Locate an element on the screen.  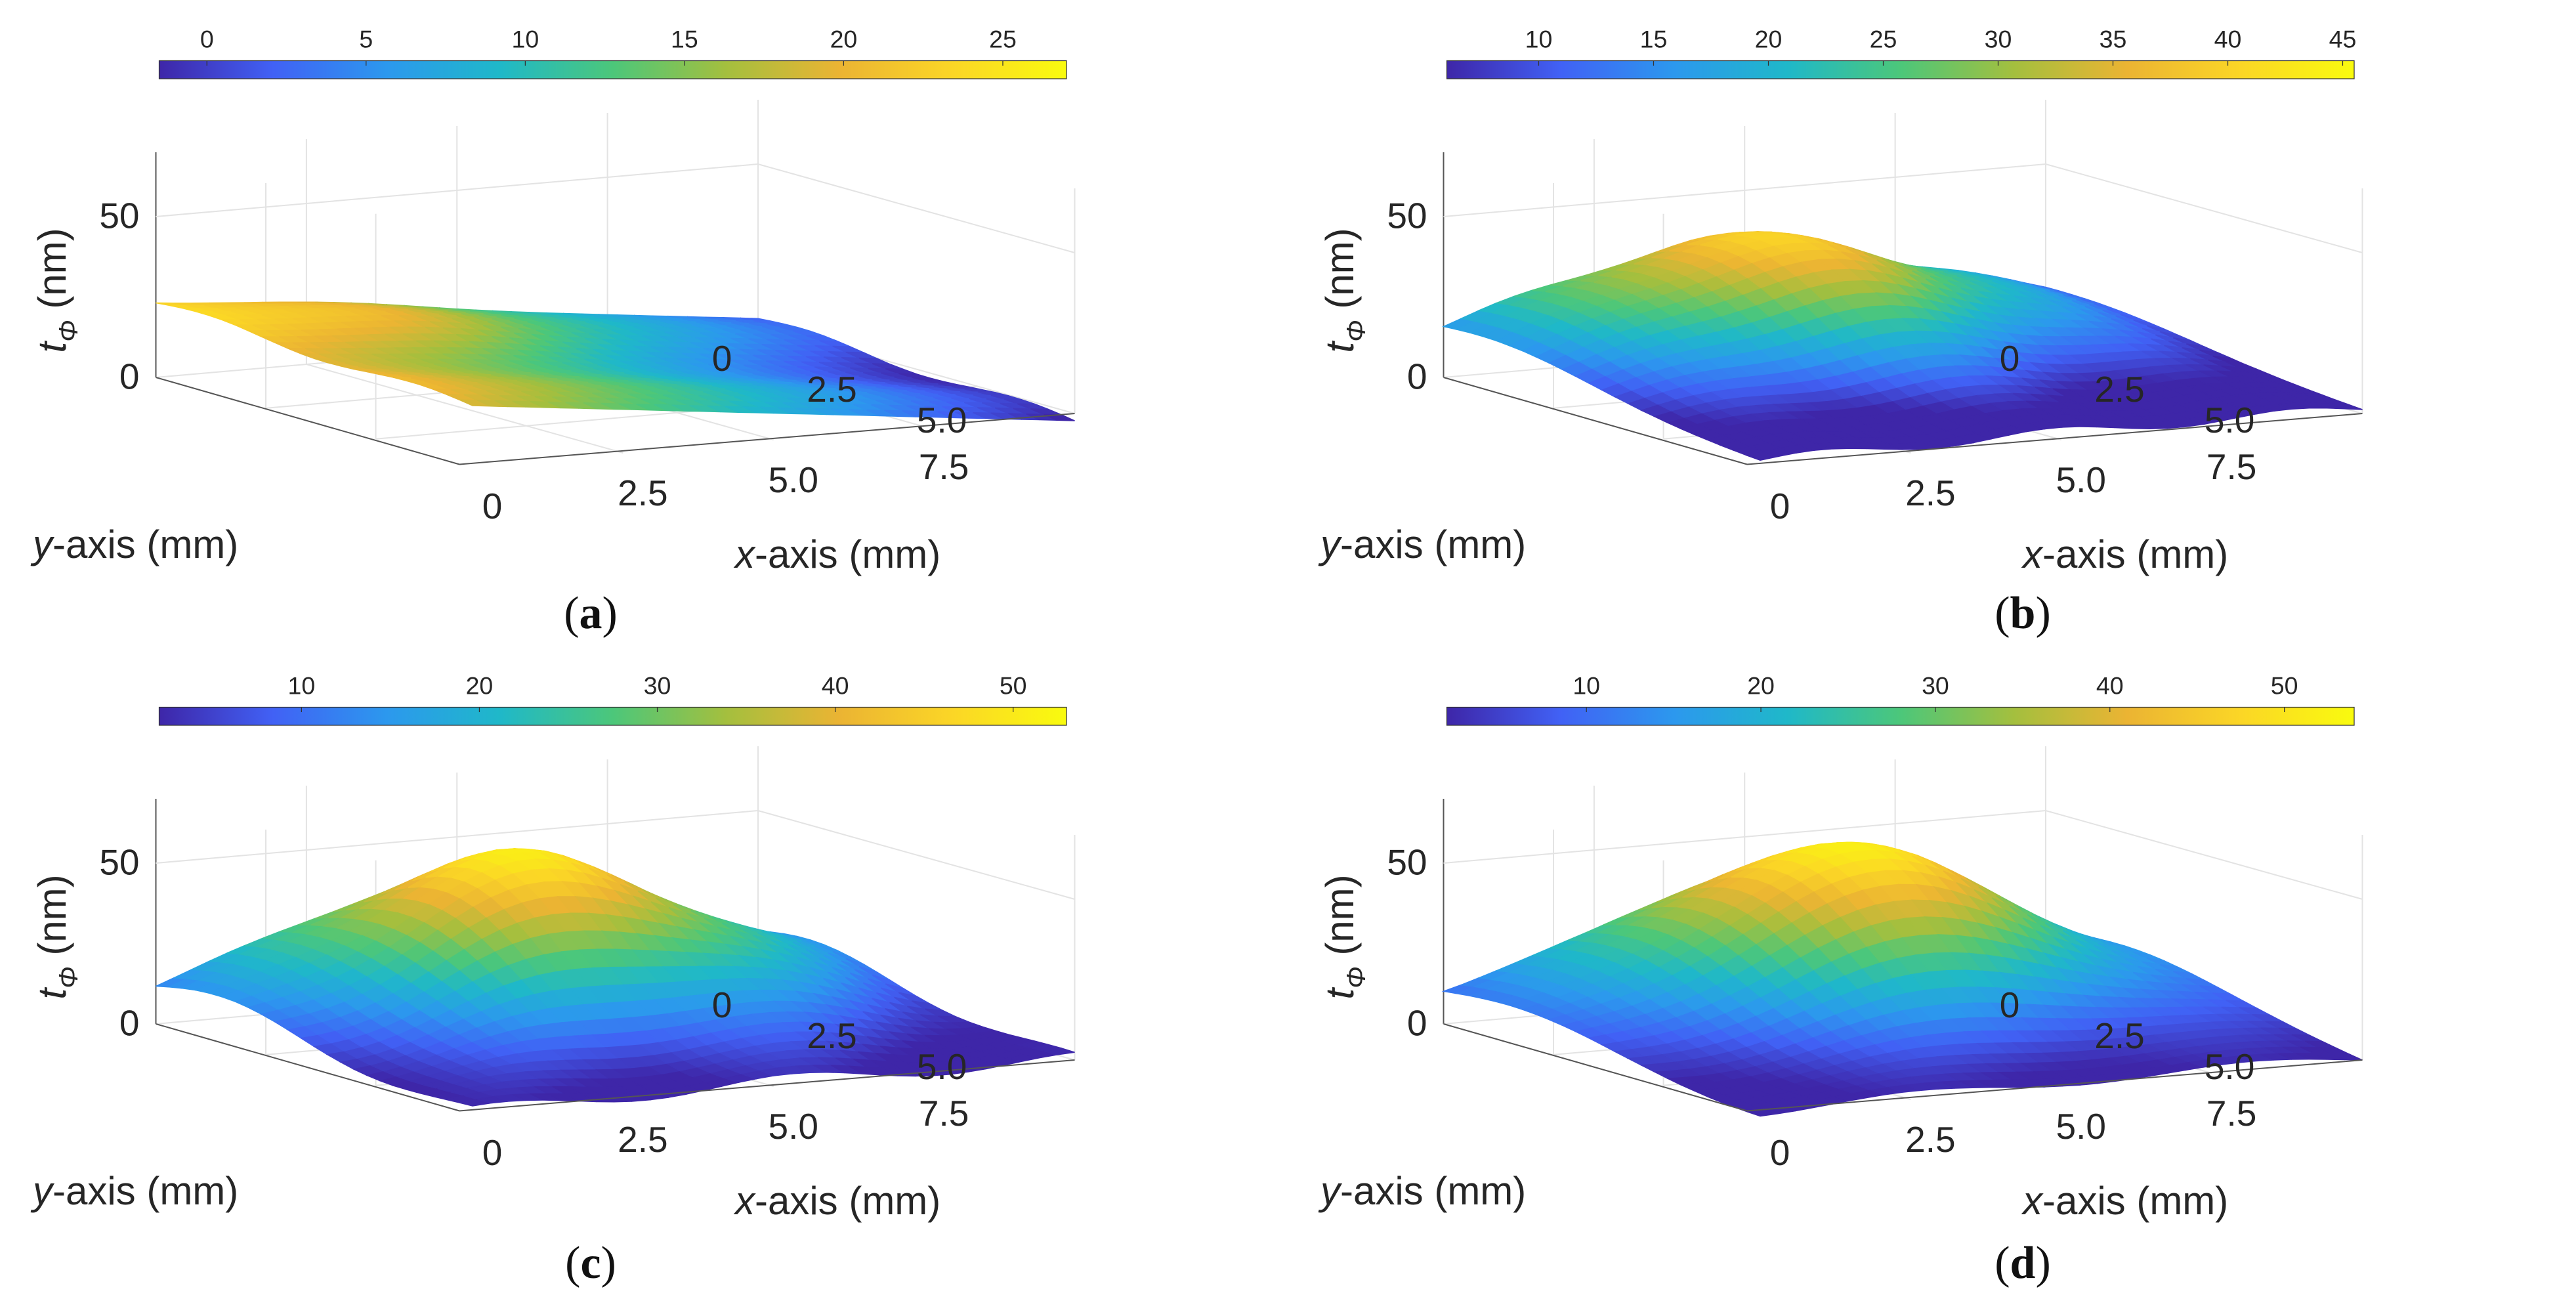
surface-c is located at coordinates (615, 977).